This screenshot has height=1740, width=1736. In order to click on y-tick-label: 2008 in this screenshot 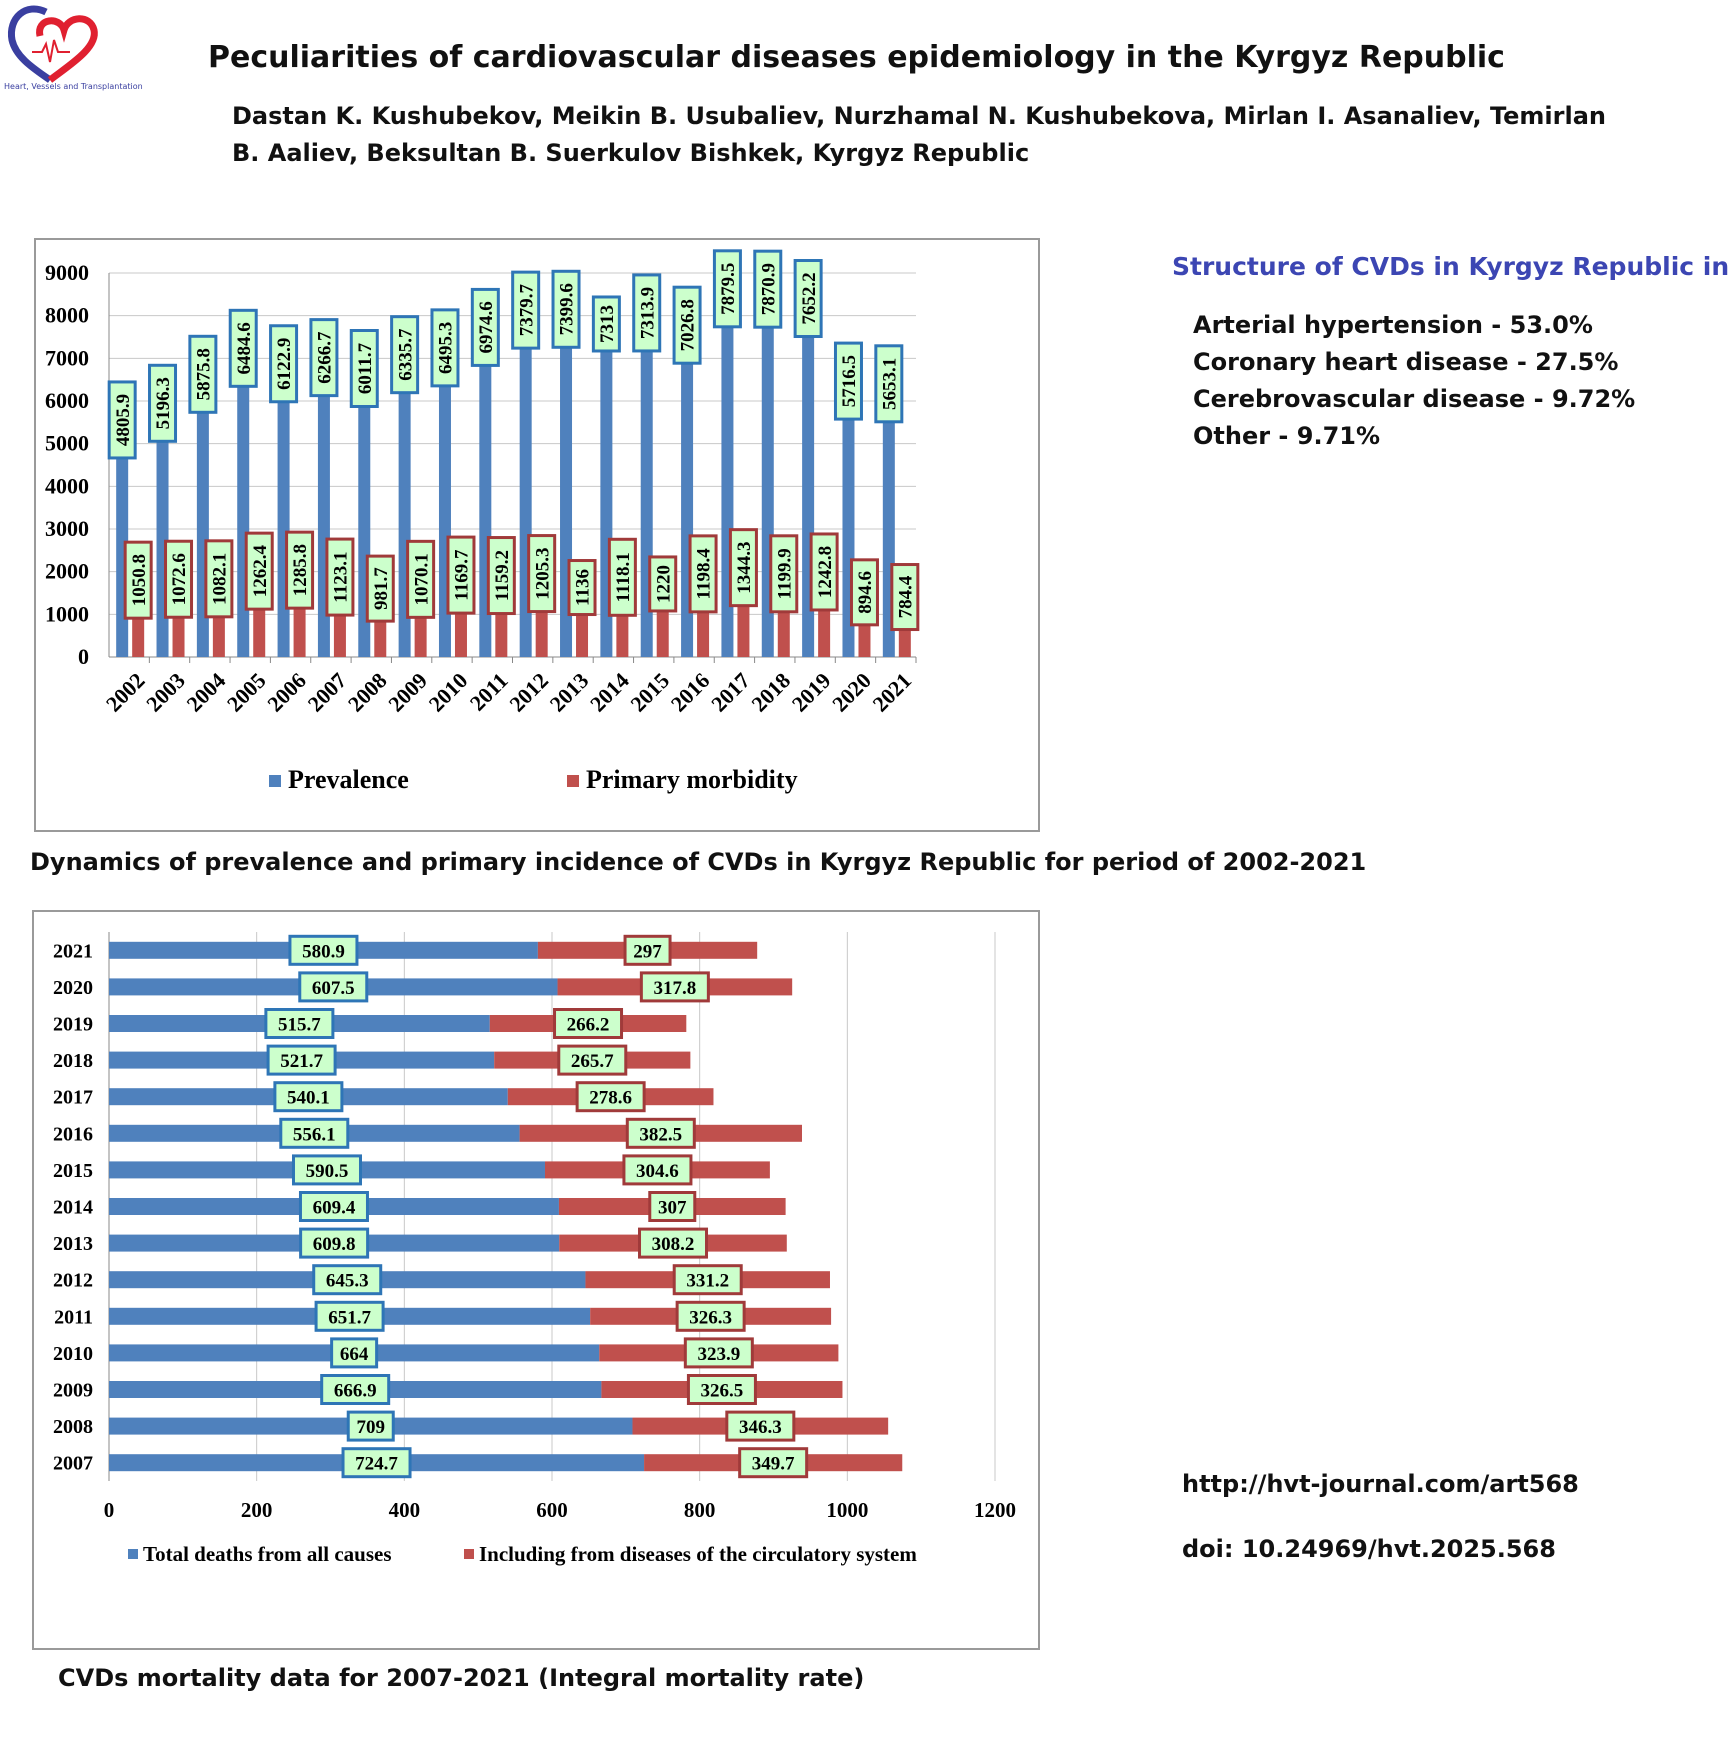, I will do `click(73, 1427)`.